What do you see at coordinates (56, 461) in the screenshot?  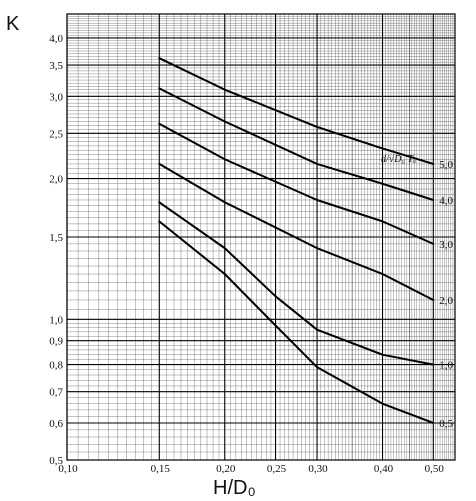 I see `y-tick-label: 0,5` at bounding box center [56, 461].